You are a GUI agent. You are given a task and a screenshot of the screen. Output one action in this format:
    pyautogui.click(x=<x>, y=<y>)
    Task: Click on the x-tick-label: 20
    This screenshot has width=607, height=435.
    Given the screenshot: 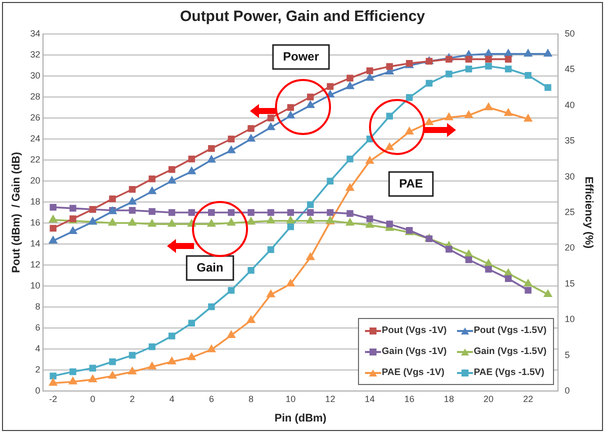 What is the action you would take?
    pyautogui.click(x=489, y=399)
    